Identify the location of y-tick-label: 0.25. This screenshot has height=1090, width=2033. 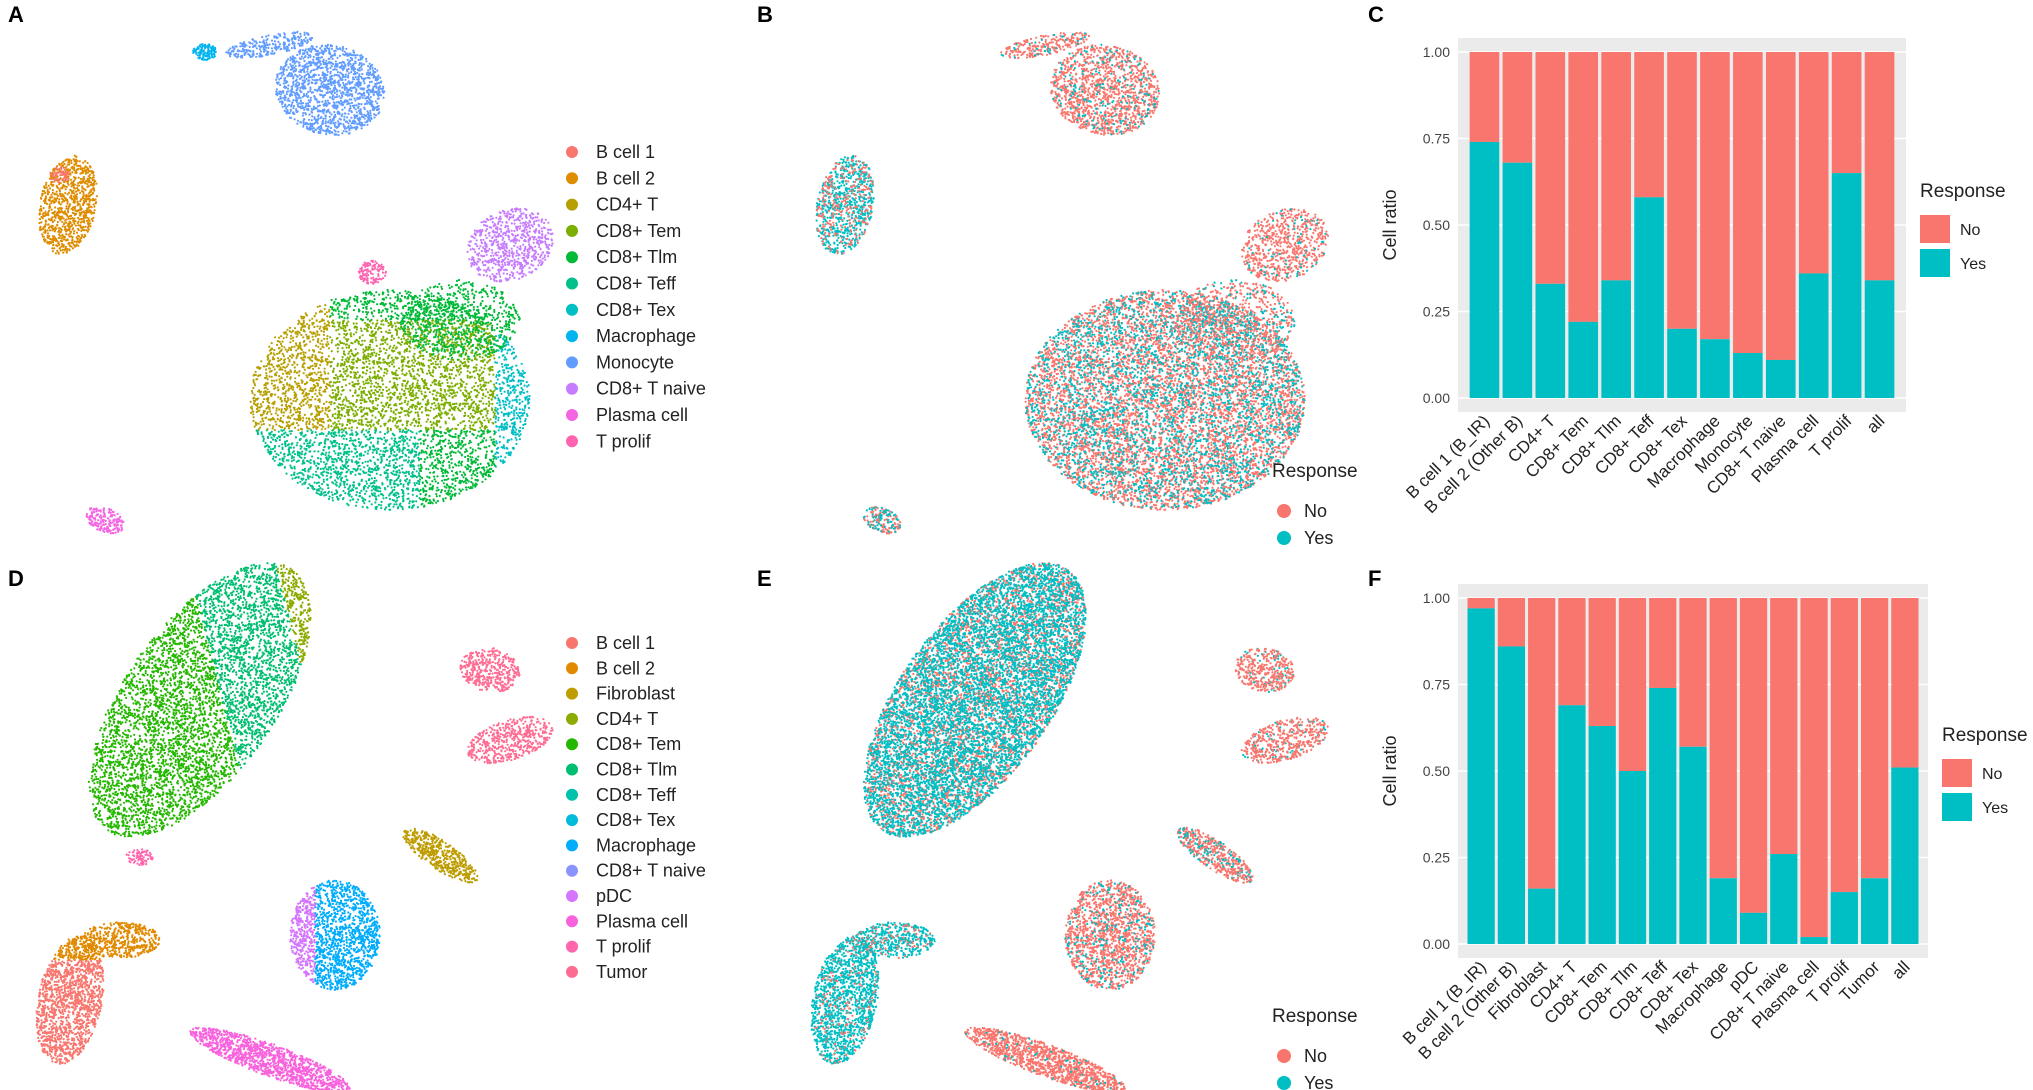
(1436, 858).